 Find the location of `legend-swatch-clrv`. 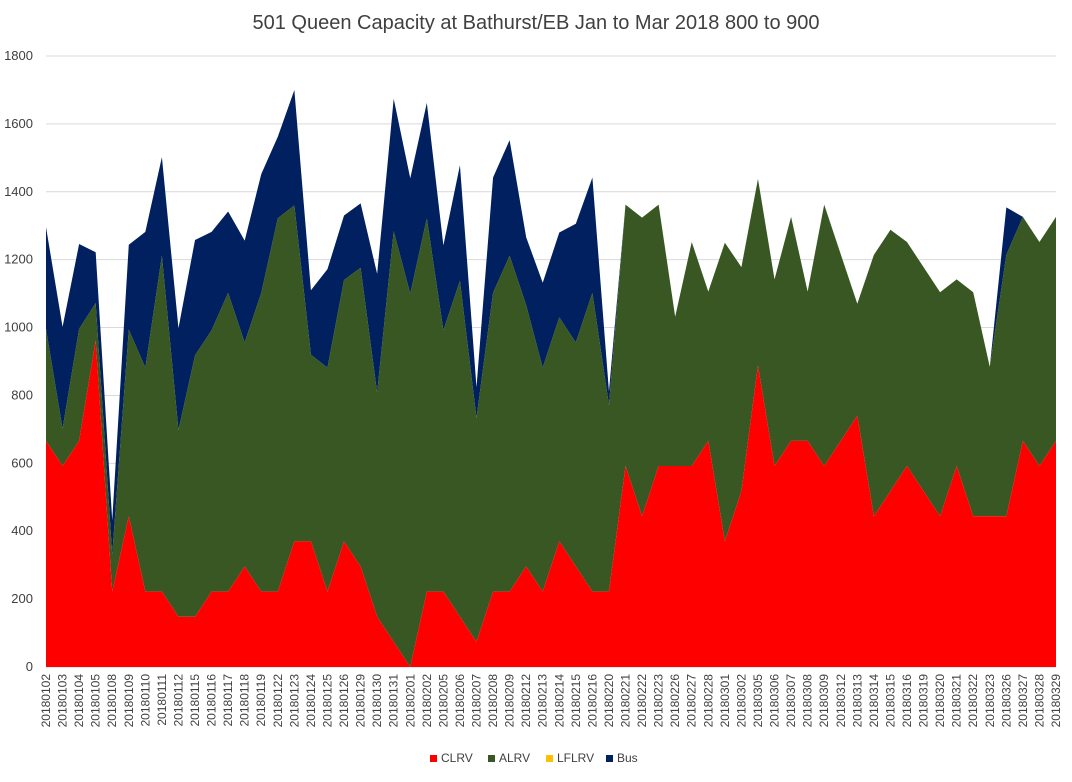

legend-swatch-clrv is located at coordinates (433, 758).